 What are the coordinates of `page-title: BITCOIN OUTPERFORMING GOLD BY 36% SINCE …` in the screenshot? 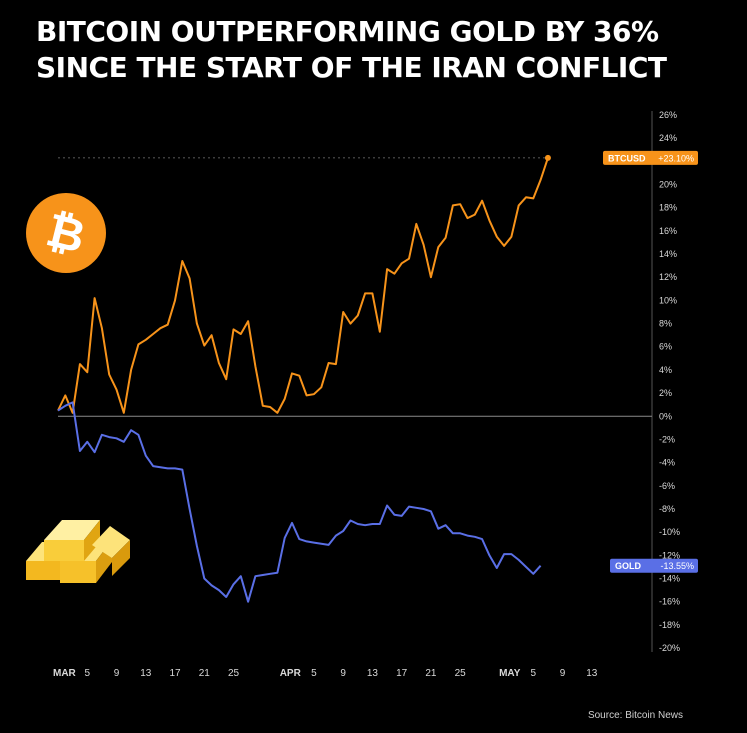 It's located at (386, 50).